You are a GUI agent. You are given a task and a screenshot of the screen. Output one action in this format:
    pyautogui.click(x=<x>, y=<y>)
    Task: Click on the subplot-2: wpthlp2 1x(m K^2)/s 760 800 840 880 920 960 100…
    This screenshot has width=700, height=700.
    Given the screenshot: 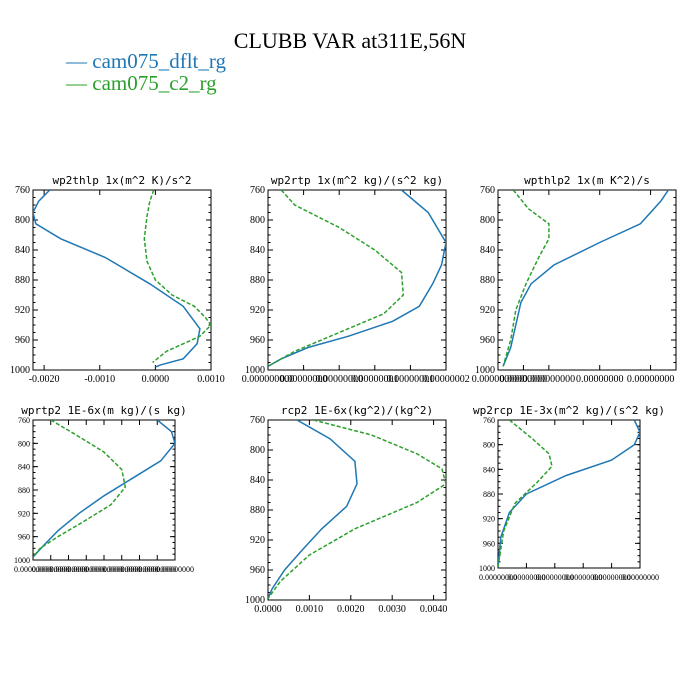 What is the action you would take?
    pyautogui.click(x=574, y=280)
    